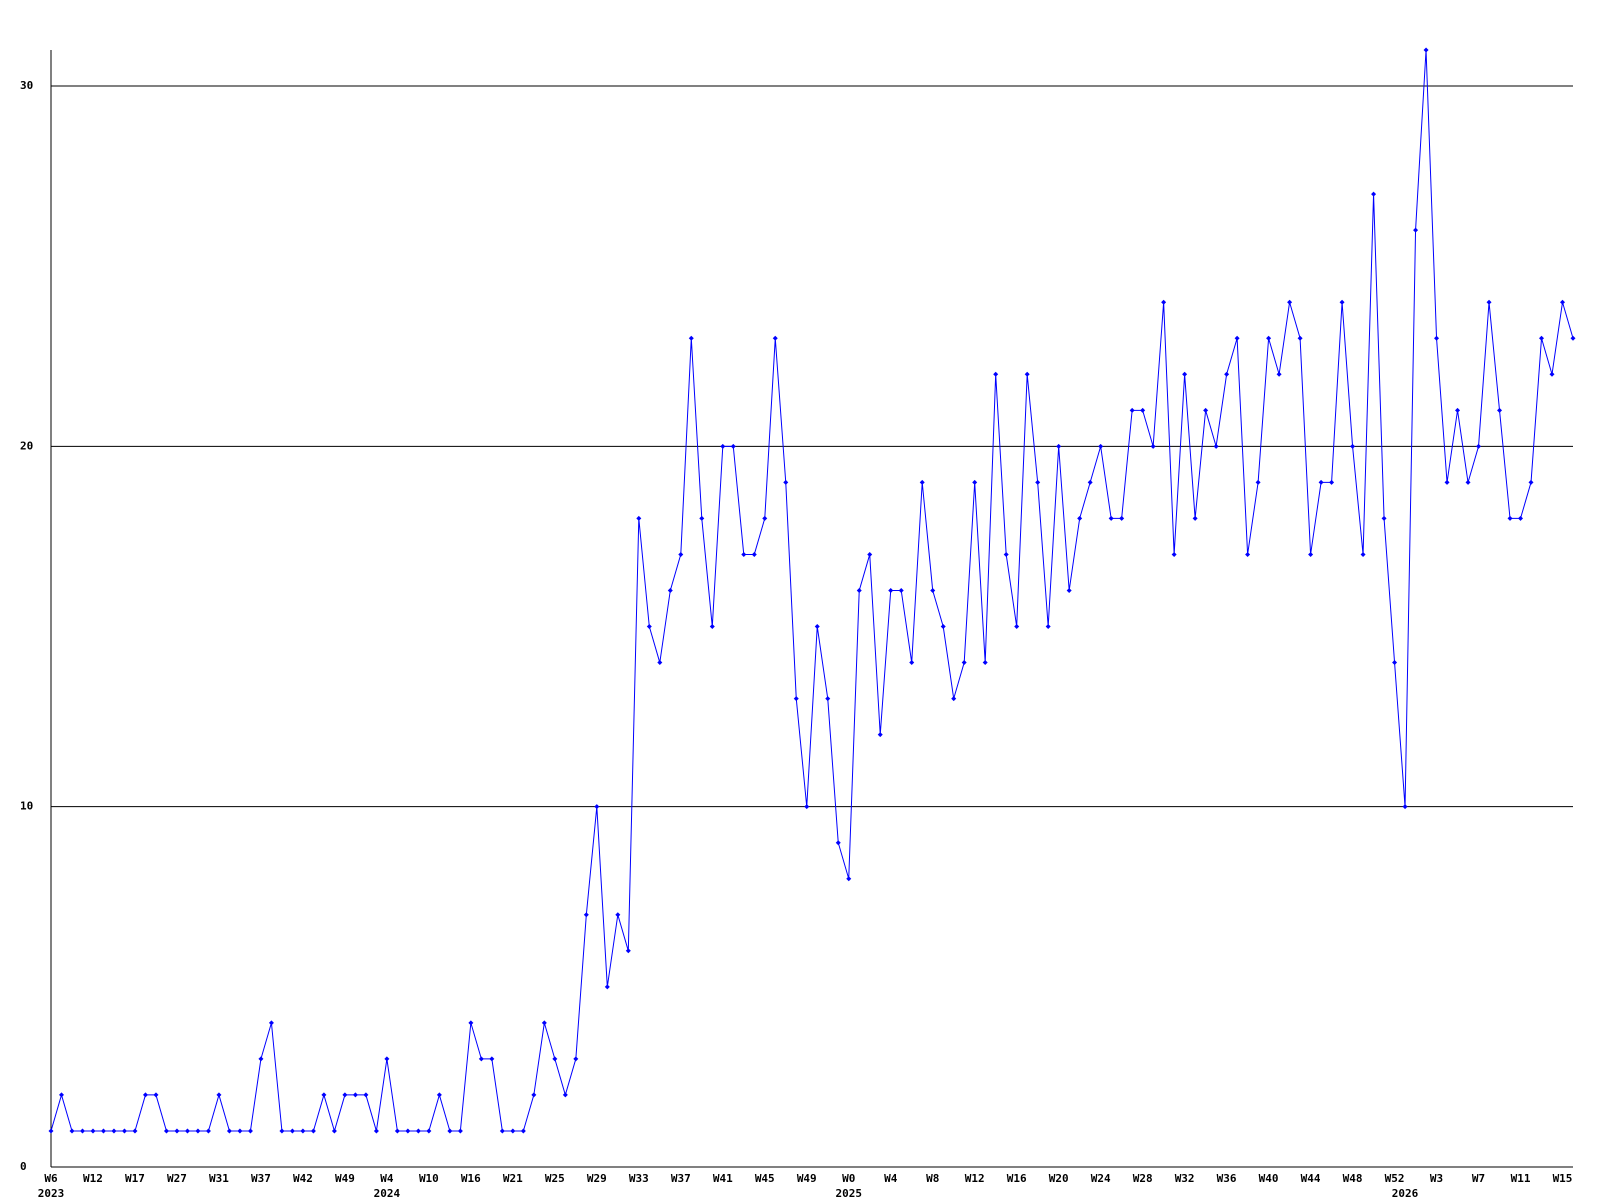 The width and height of the screenshot is (1600, 1200). I want to click on y-tick-label: 10, so click(26, 806).